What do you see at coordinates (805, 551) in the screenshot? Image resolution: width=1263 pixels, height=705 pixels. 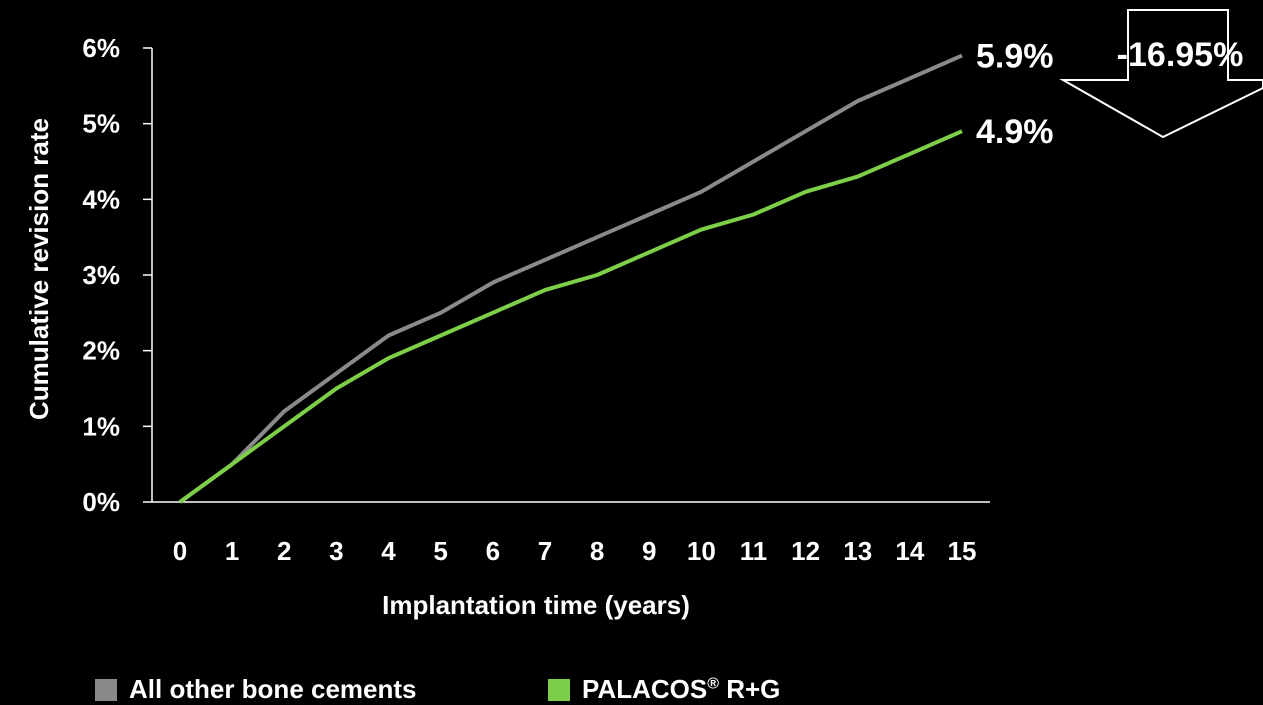 I see `x-tick-label: 12` at bounding box center [805, 551].